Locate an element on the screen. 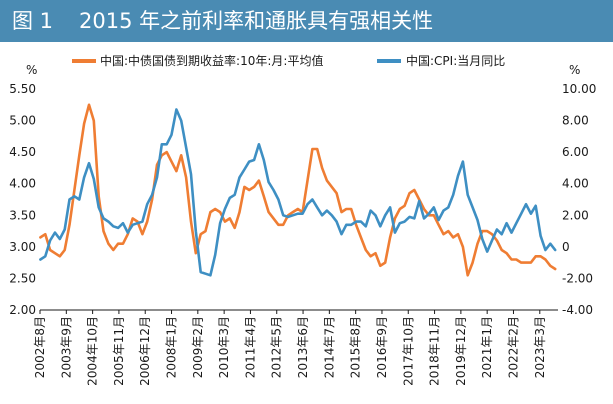 The image size is (613, 404). x-tick-label: 2023年3月 is located at coordinates (540, 347).